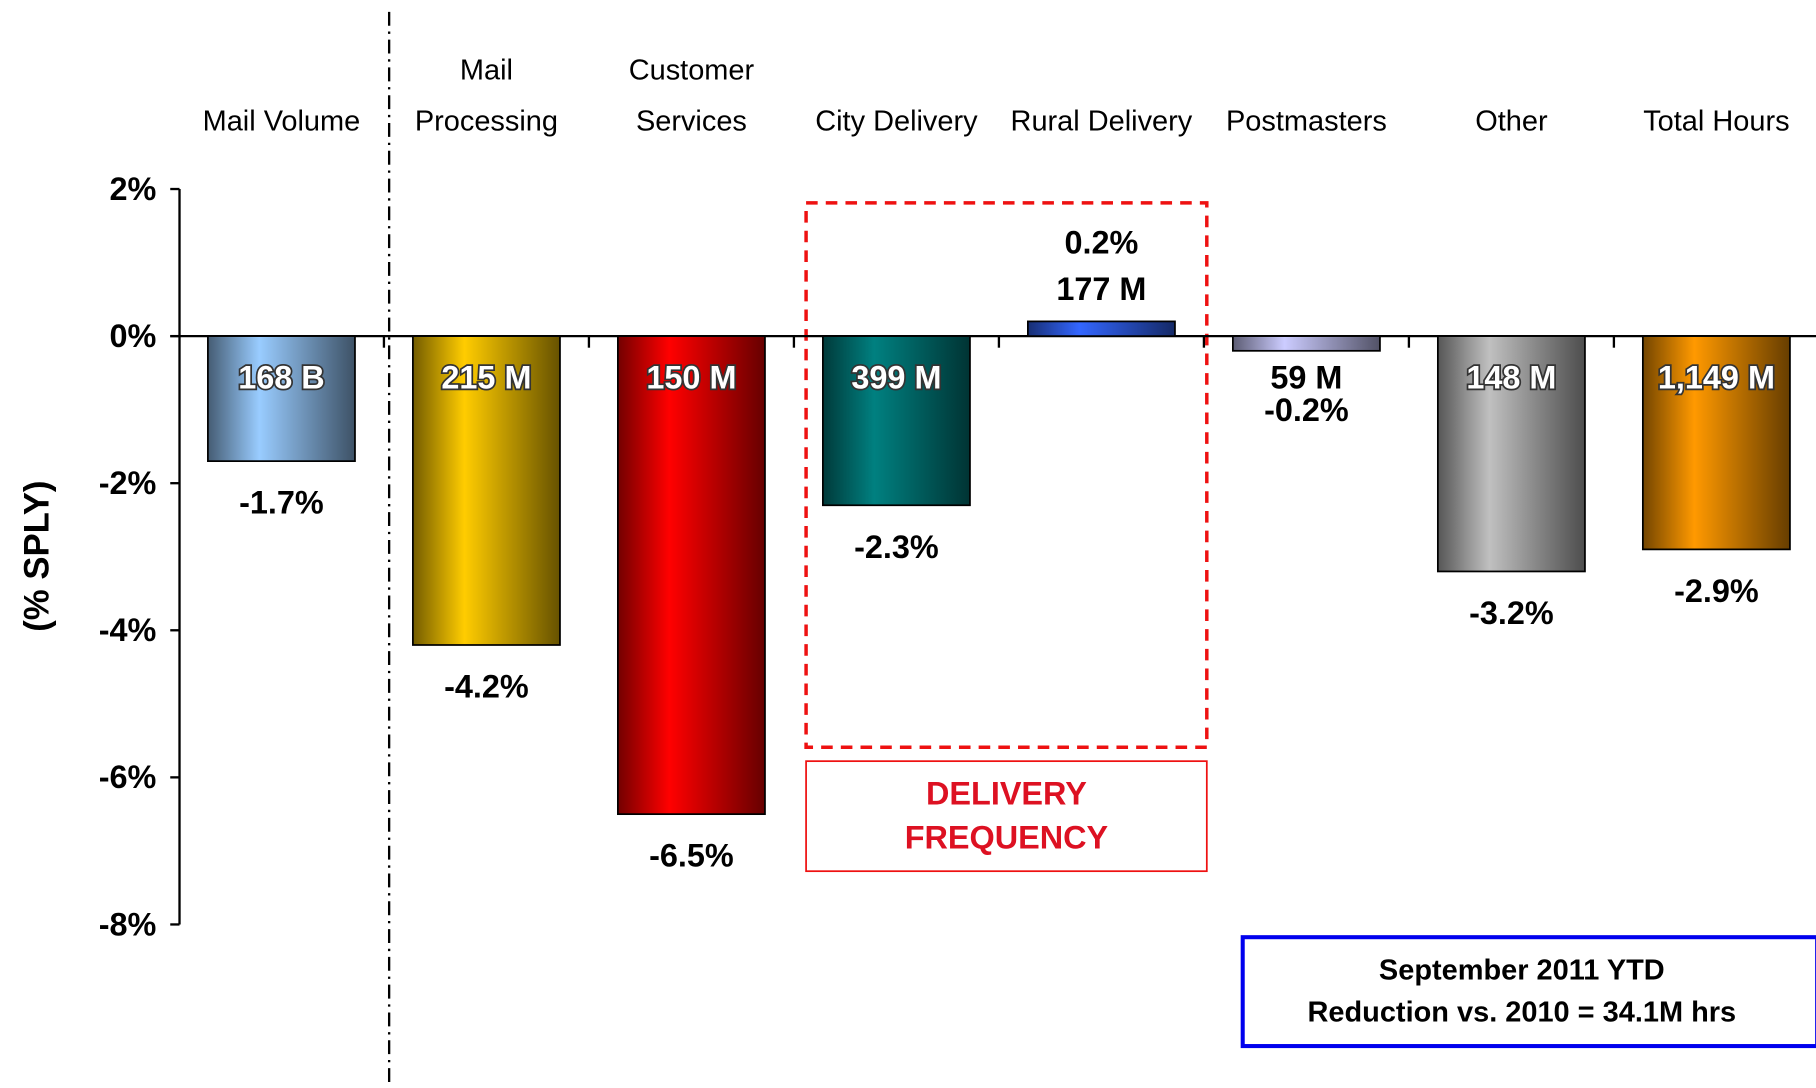 This screenshot has width=1816, height=1088. What do you see at coordinates (1716, 122) in the screenshot?
I see `x-tick-label: Total Hours` at bounding box center [1716, 122].